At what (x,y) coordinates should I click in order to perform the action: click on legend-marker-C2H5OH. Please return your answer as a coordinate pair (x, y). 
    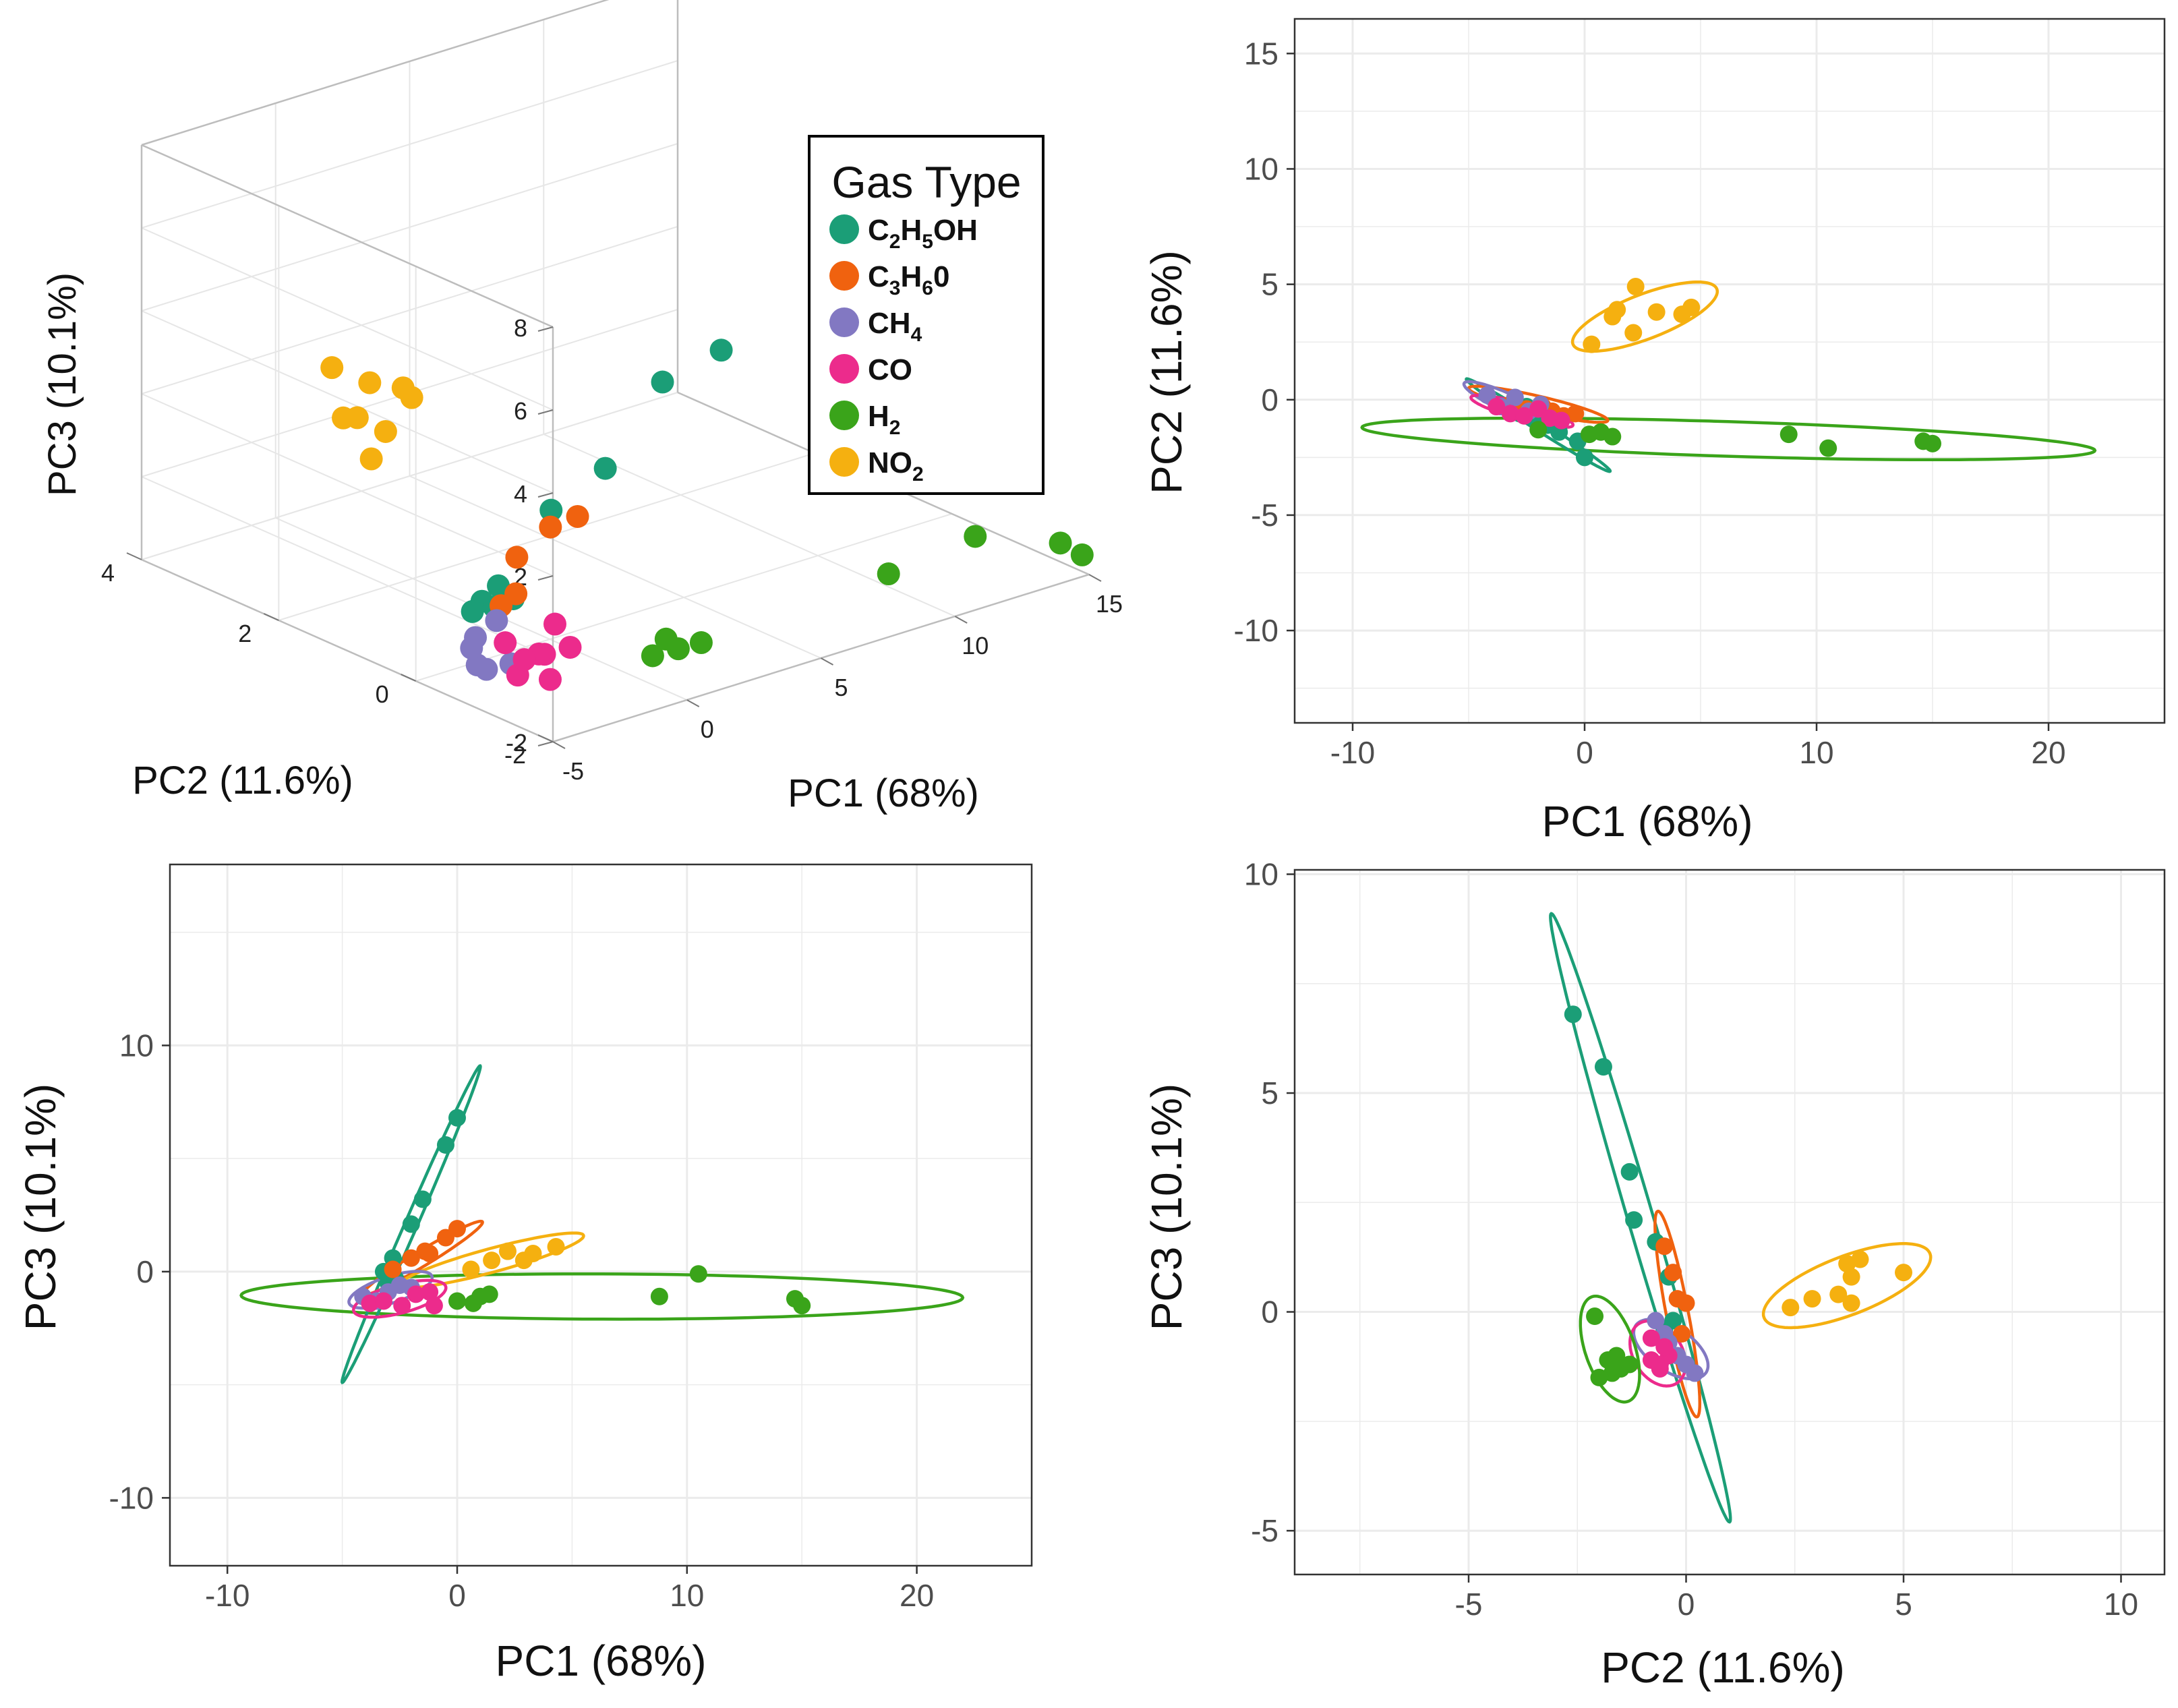
    Looking at the image, I should click on (844, 229).